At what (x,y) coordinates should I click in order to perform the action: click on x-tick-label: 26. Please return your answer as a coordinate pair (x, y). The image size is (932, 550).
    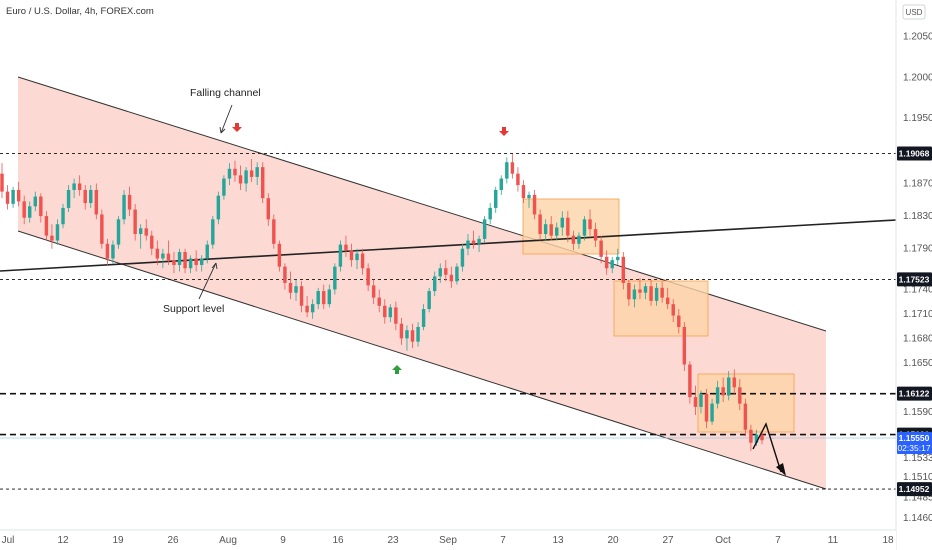
    Looking at the image, I should click on (173, 540).